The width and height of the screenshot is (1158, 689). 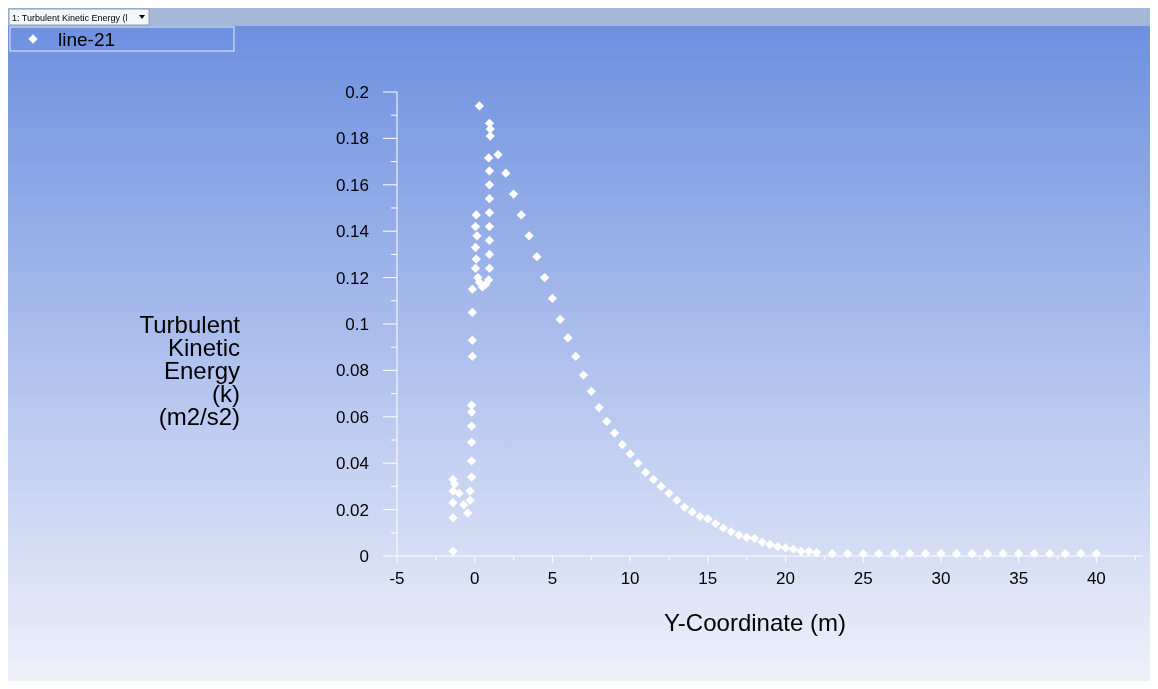 I want to click on x-tick-label: 20, so click(x=785, y=578).